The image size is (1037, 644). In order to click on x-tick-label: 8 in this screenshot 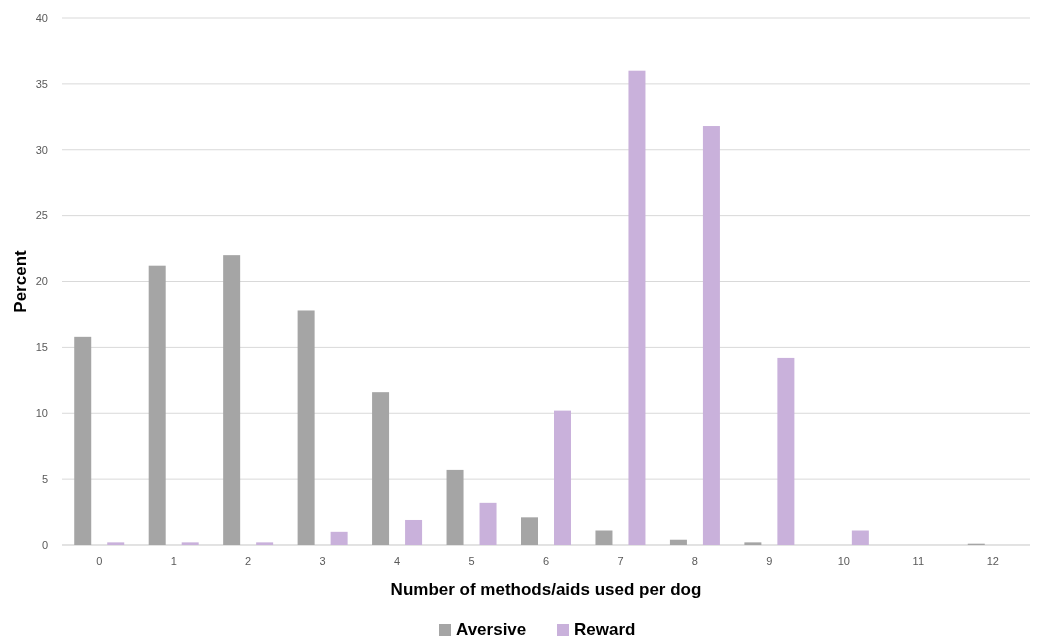, I will do `click(694, 561)`.